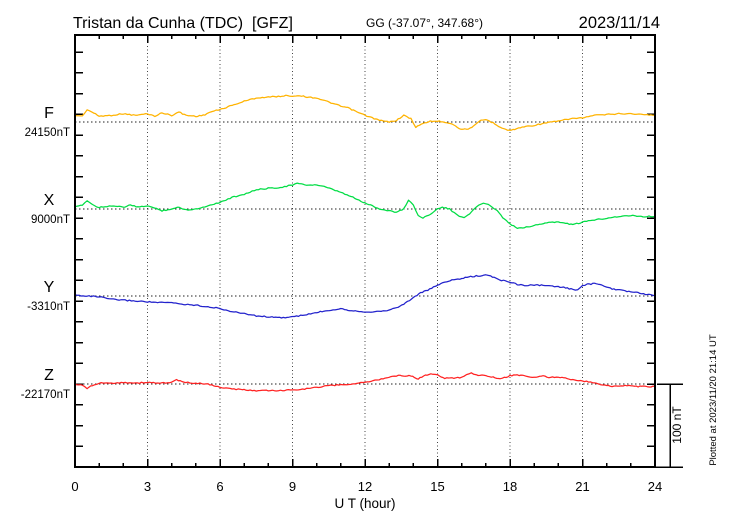 Image resolution: width=730 pixels, height=520 pixels. What do you see at coordinates (50, 220) in the screenshot?
I see `series-baseline-value-X: 9000nT` at bounding box center [50, 220].